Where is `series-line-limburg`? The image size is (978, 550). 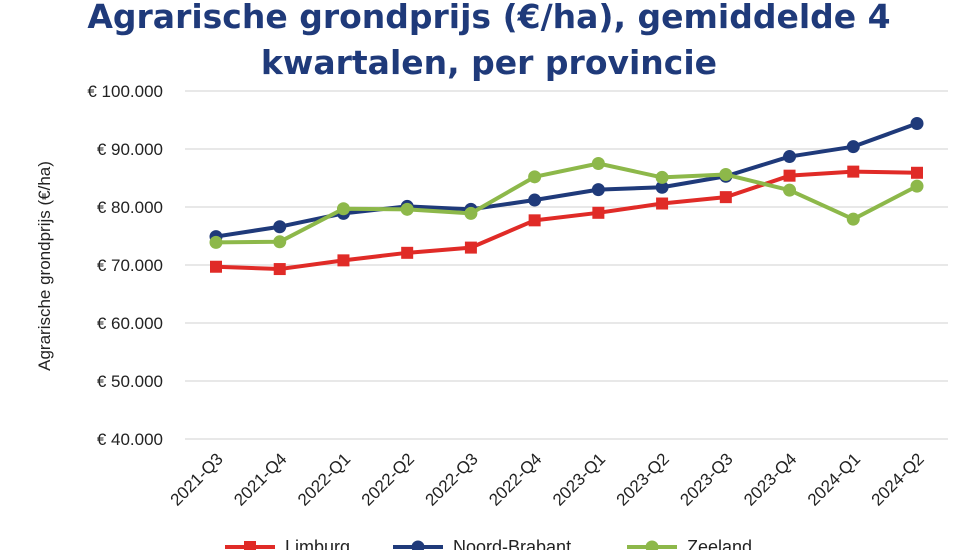
series-line-limburg is located at coordinates (566, 220).